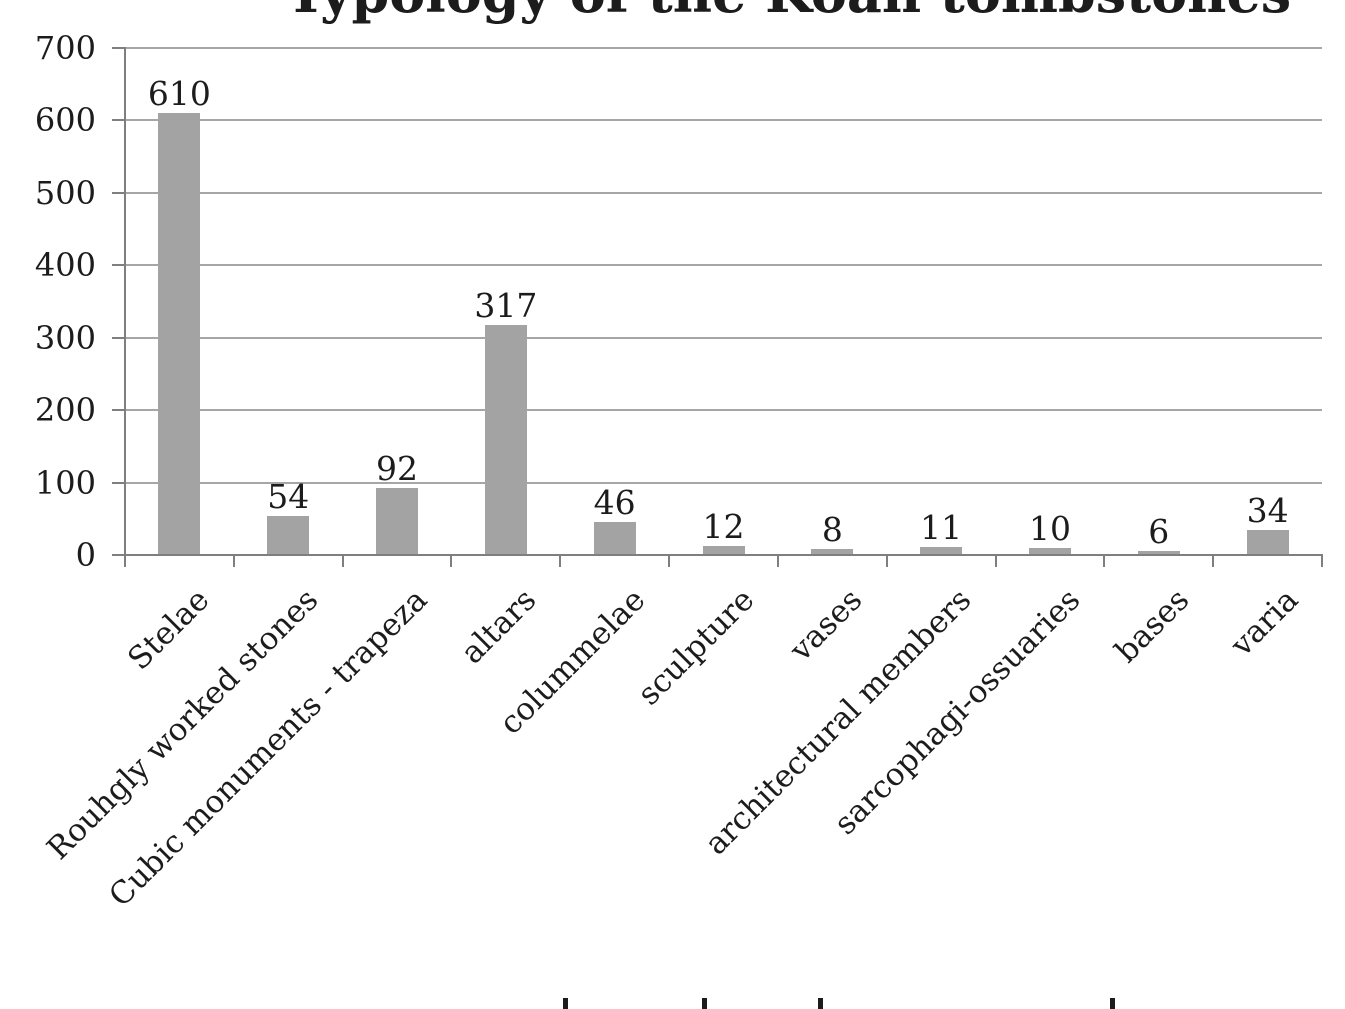  Describe the element at coordinates (941, 528) in the screenshot. I see `bar-value-label: 11` at that location.